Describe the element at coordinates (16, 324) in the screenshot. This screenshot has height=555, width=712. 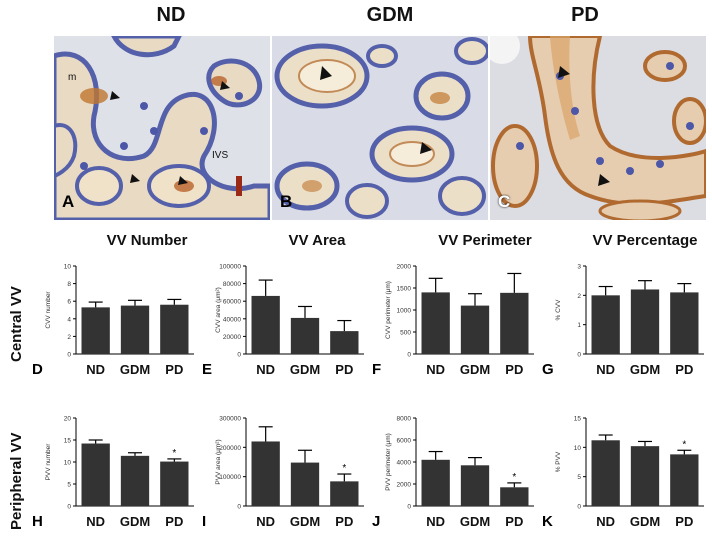
I see `row-label-central: Central VV` at that location.